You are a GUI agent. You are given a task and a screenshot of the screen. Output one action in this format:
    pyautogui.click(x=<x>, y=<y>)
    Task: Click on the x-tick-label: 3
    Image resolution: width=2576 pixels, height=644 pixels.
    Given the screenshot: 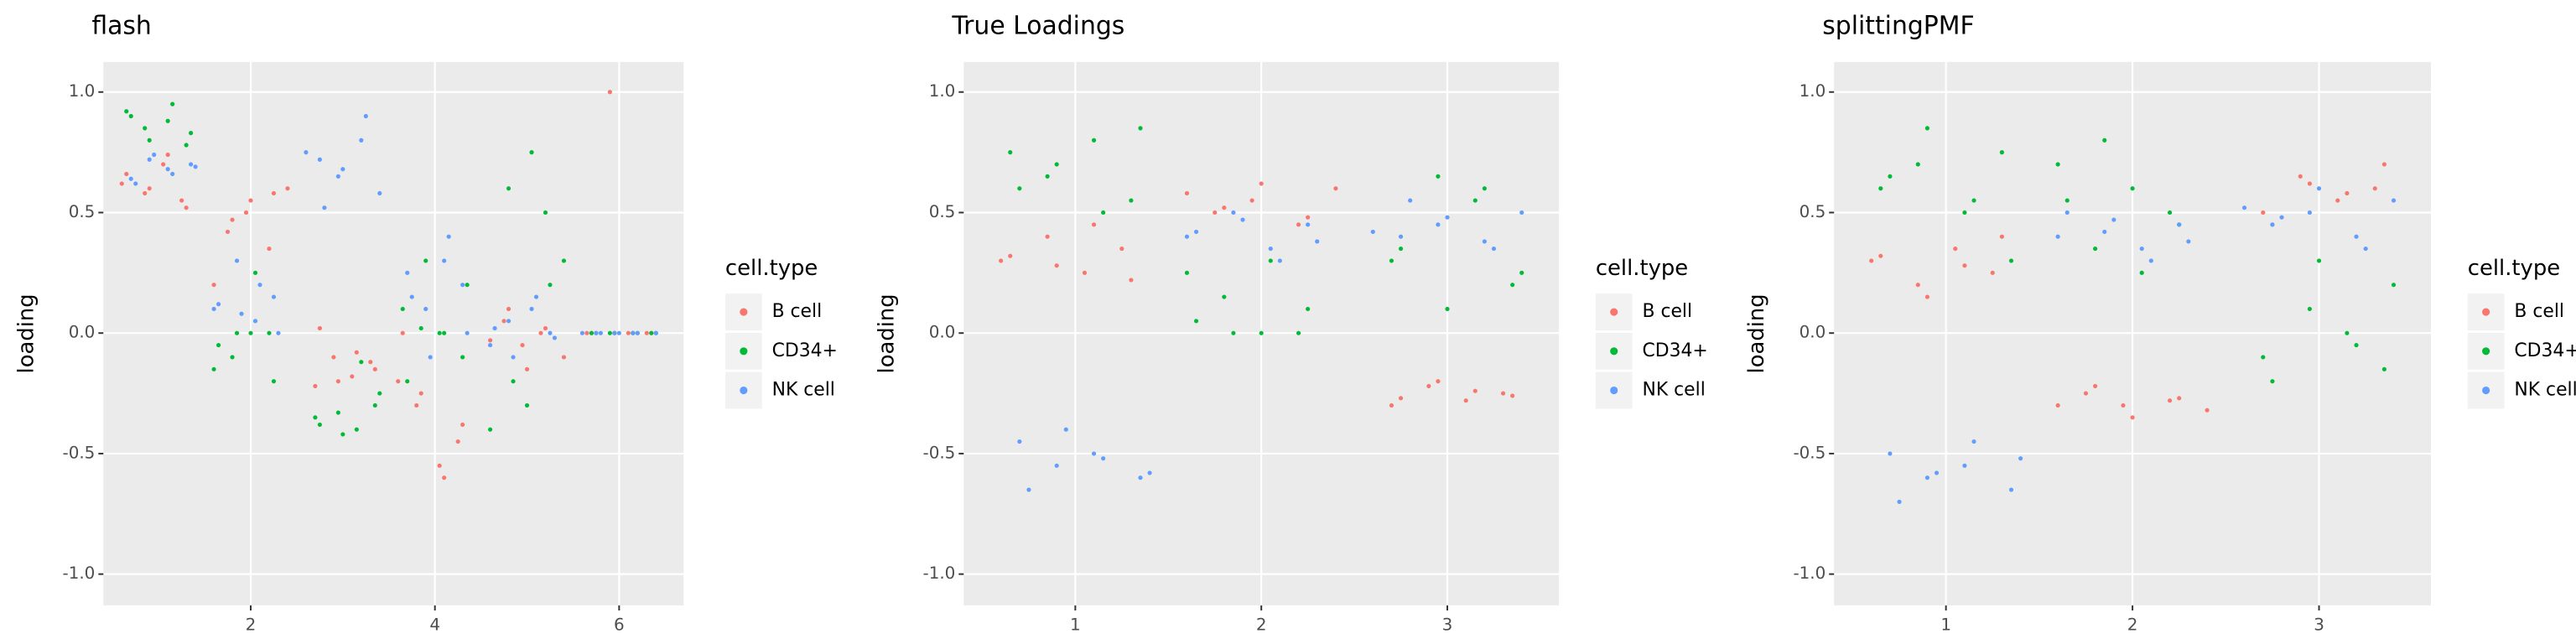 What is the action you would take?
    pyautogui.click(x=1447, y=624)
    